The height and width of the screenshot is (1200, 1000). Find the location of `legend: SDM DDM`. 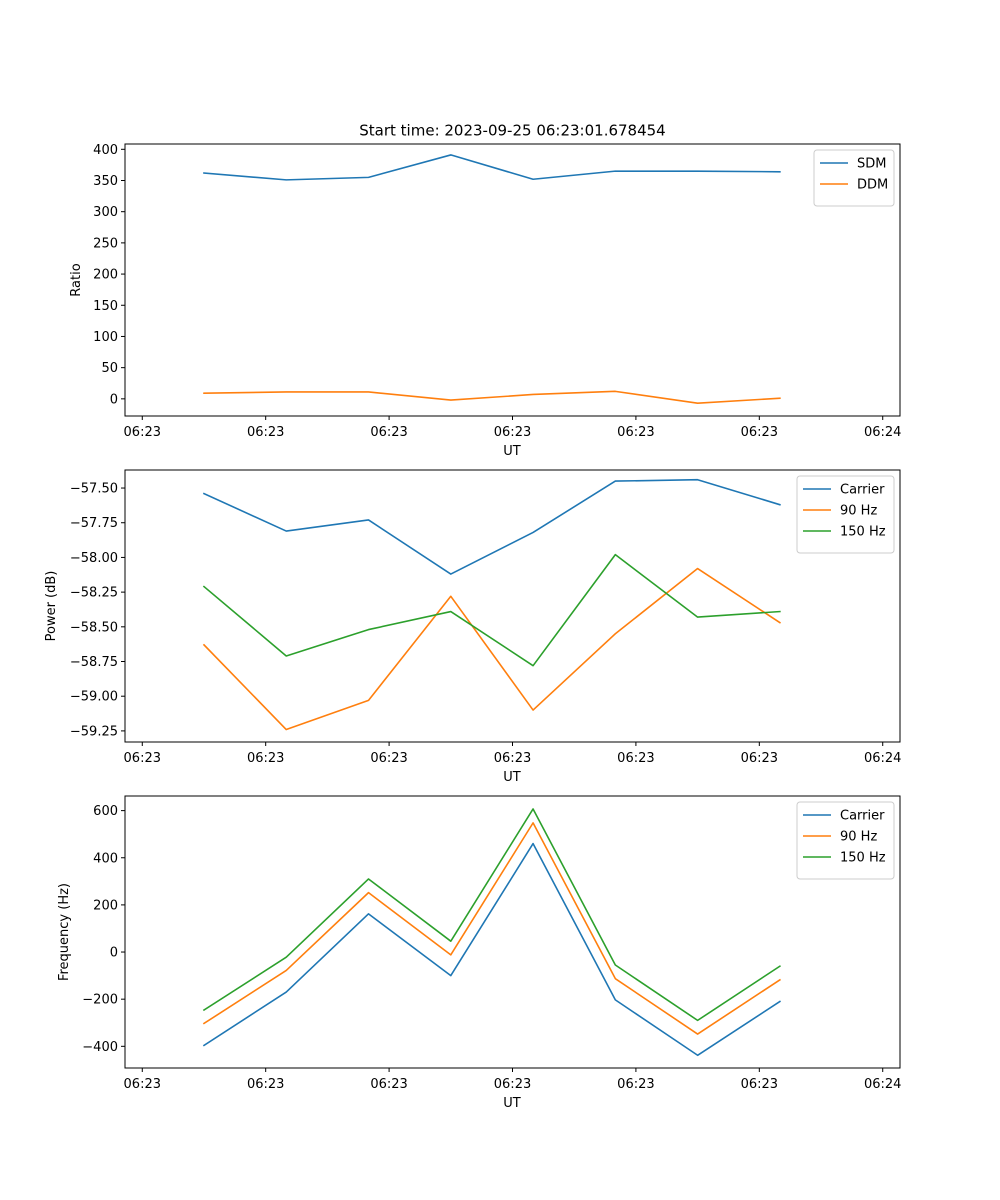

legend: SDM DDM is located at coordinates (854, 178).